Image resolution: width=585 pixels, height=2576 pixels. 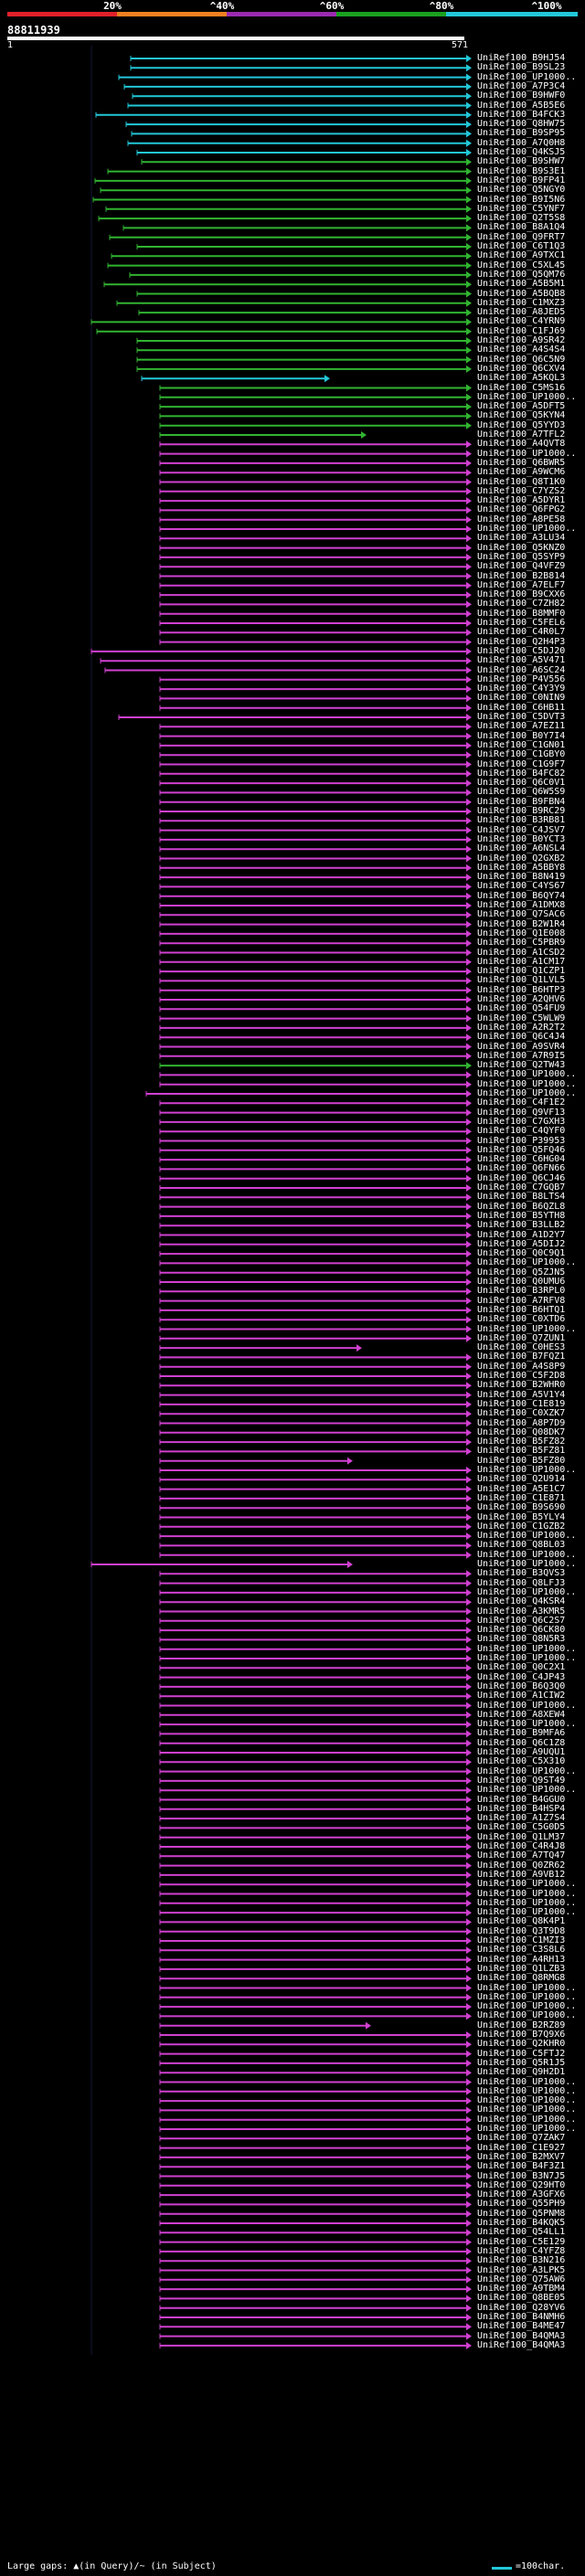 I want to click on hit-label: UniRef100_B4HSP4, so click(x=521, y=1808).